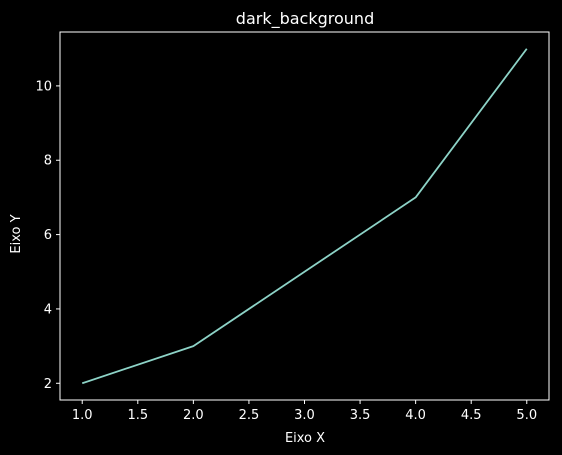 The height and width of the screenshot is (455, 562). I want to click on x-tick-label: 5.0, so click(526, 415).